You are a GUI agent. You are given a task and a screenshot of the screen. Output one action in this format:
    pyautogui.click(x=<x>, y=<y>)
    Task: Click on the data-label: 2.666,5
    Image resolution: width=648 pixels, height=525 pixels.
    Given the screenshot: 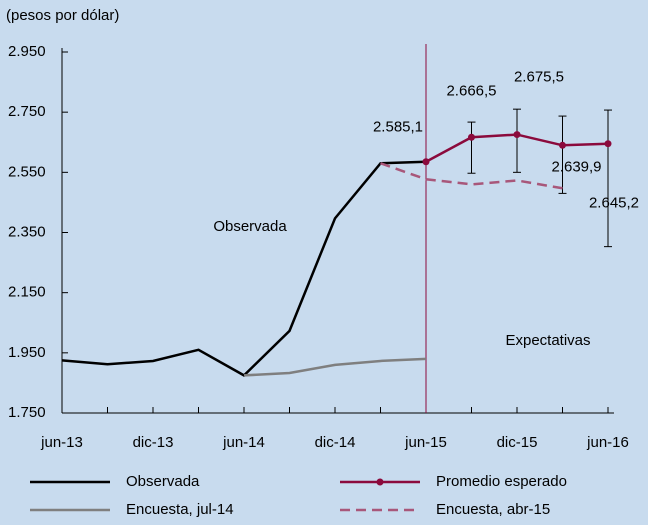 What is the action you would take?
    pyautogui.click(x=471, y=90)
    